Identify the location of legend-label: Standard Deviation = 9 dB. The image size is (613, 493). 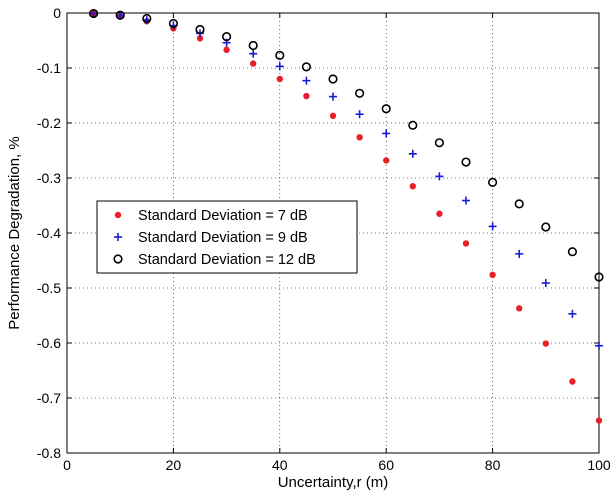
(223, 238).